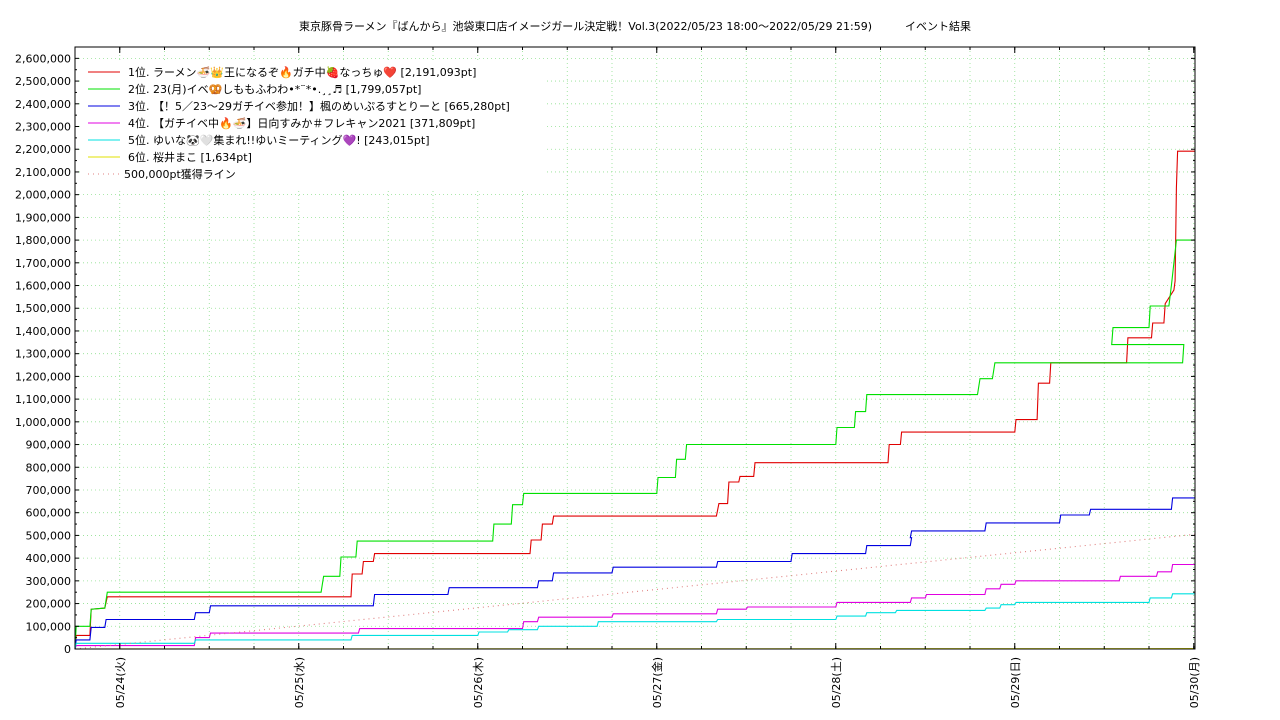  I want to click on x-tick-label: 05/30(月), so click(1194, 682).